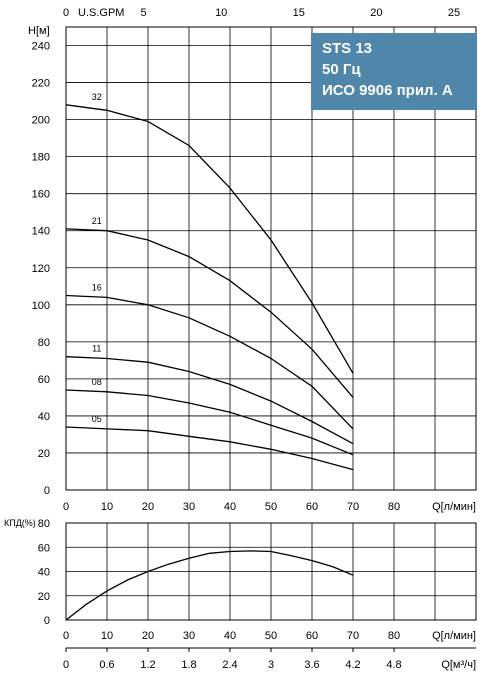  Describe the element at coordinates (341, 69) in the screenshot. I see `title-line-2: 50 Гц` at that location.